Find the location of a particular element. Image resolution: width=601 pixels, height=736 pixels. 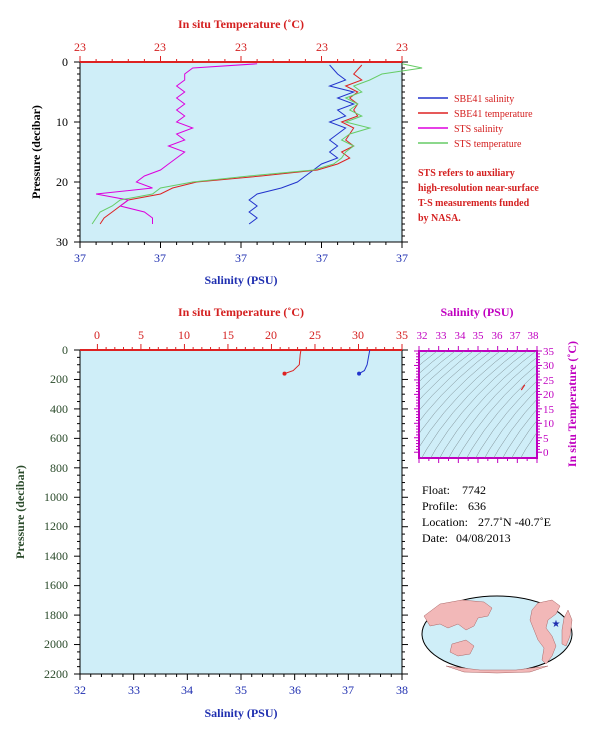

sts-note-line: high-resolution near-surface is located at coordinates (478, 188).